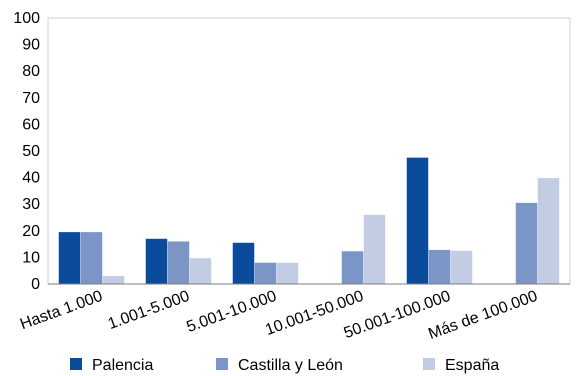 The height and width of the screenshot is (376, 578). What do you see at coordinates (31, 231) in the screenshot?
I see `y-tick-label: 20` at bounding box center [31, 231].